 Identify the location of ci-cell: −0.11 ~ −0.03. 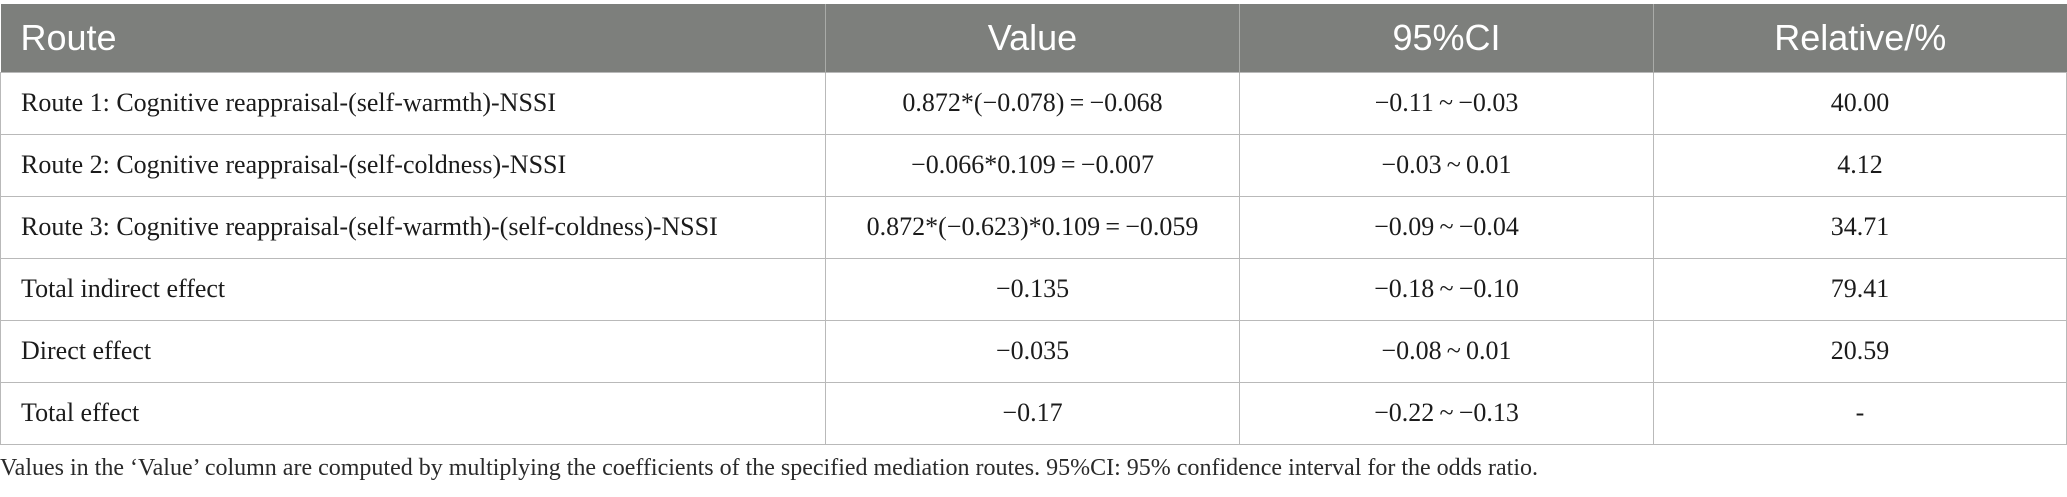
(1446, 103).